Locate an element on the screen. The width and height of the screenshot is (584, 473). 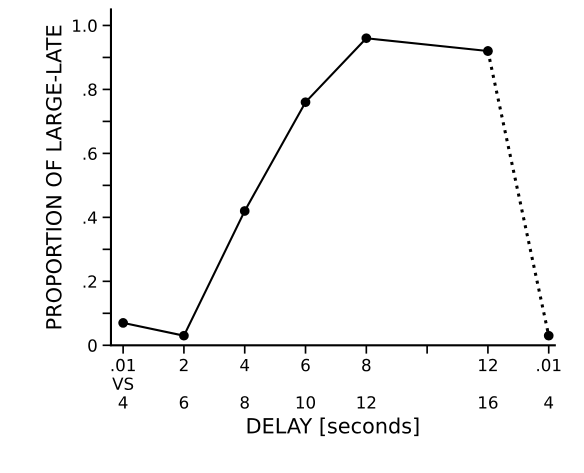
y-tick-label: .4 is located at coordinates (90, 218).